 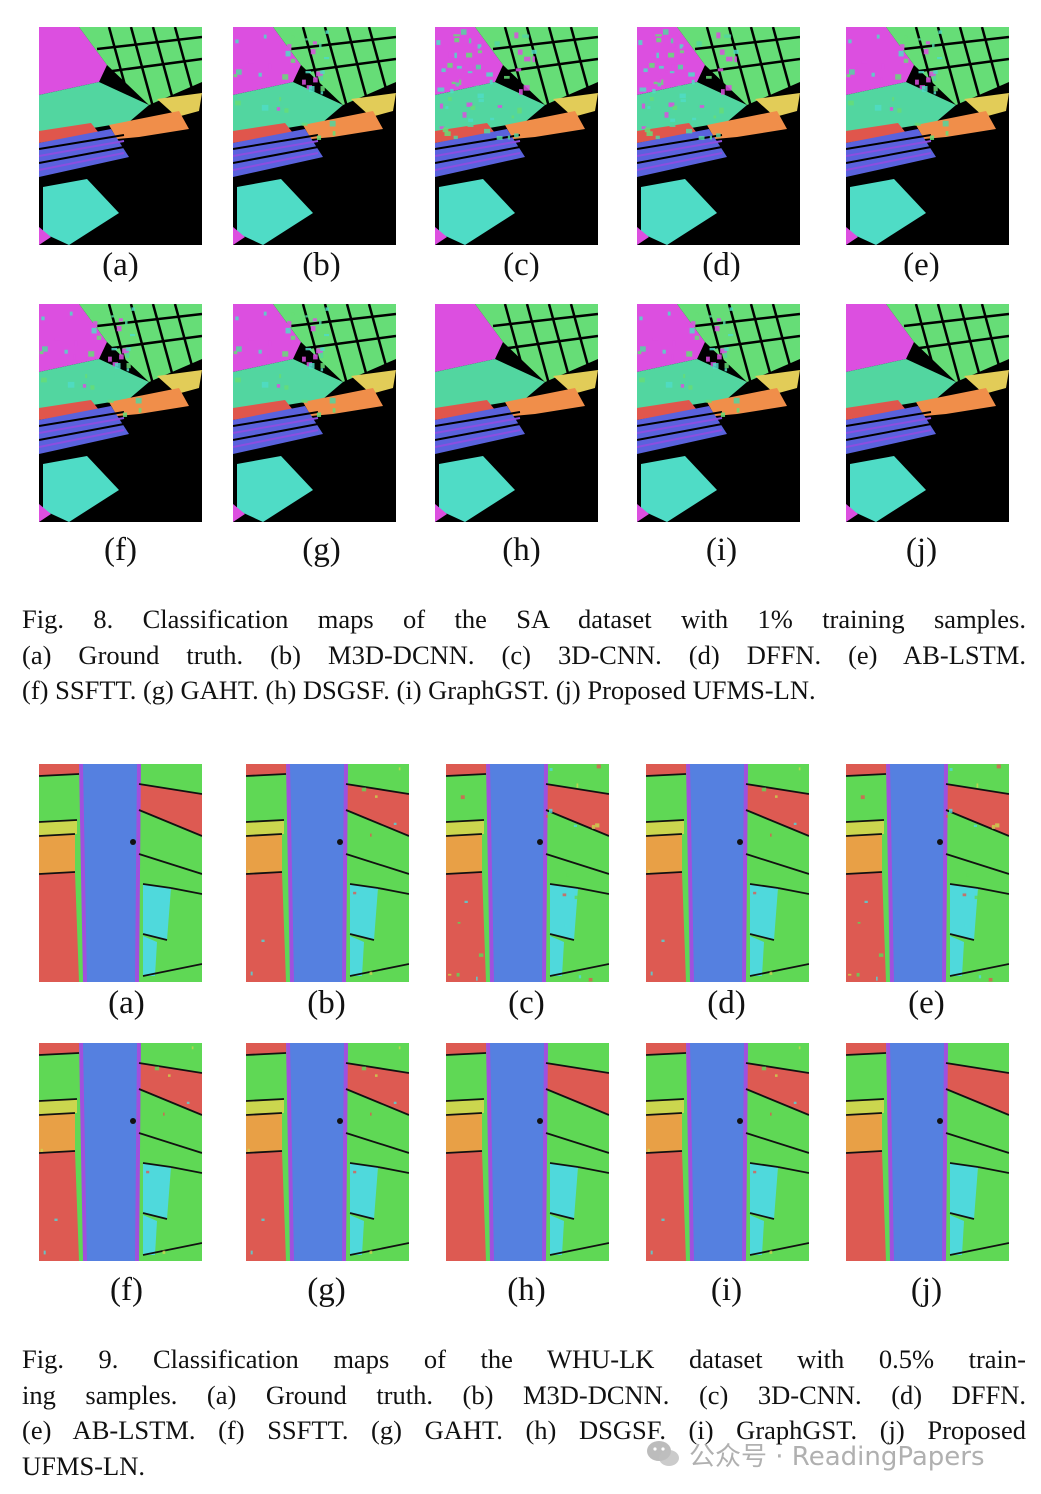 I want to click on fig9-caption-line-4: UFMS-LN., so click(x=83, y=1465).